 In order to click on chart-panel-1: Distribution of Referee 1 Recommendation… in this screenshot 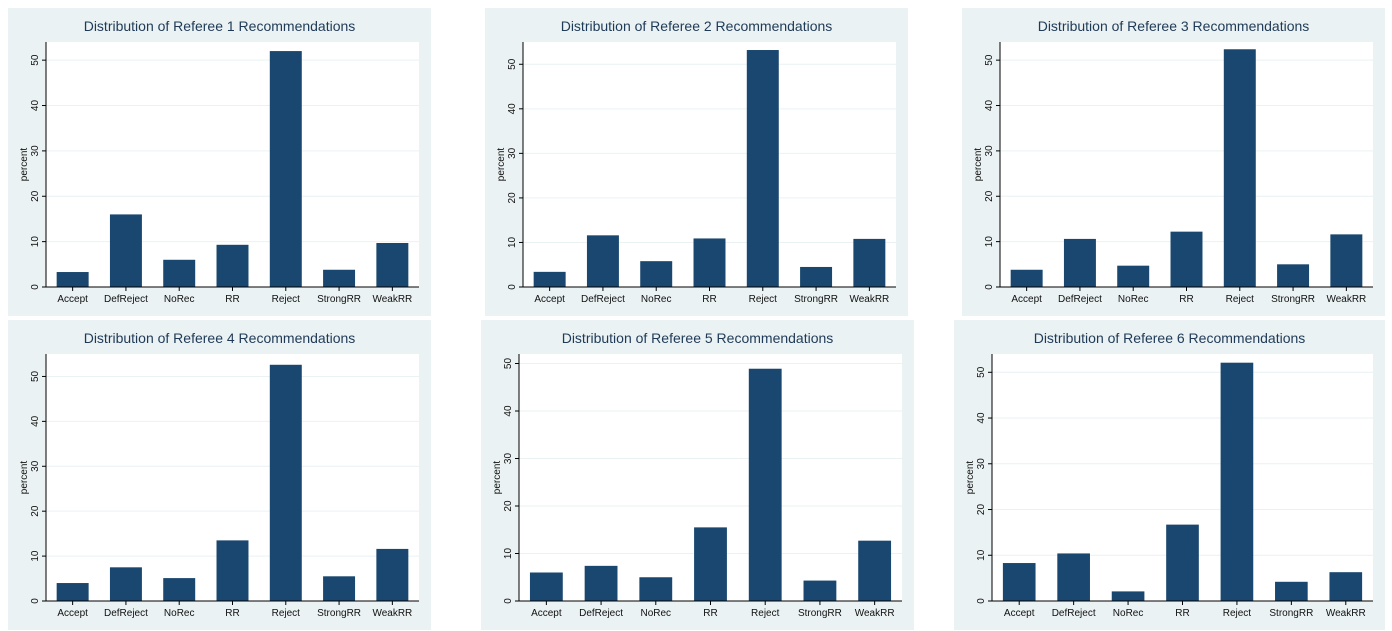, I will do `click(219, 162)`.